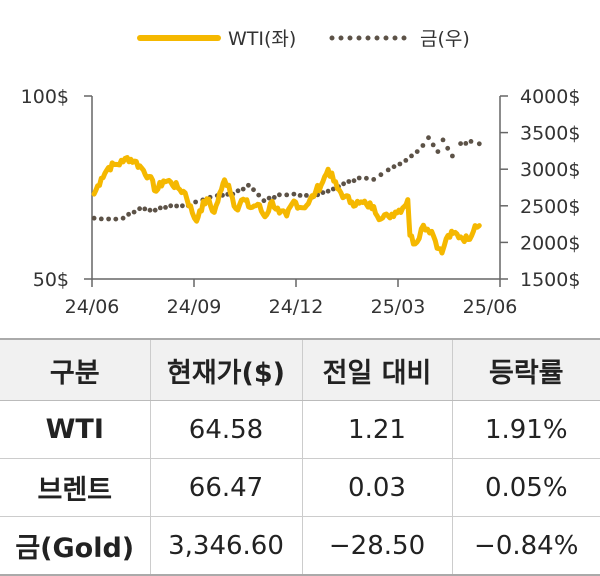 This screenshot has width=600, height=576. I want to click on chart-legend: WTI(좌) 금(우), so click(303, 39).